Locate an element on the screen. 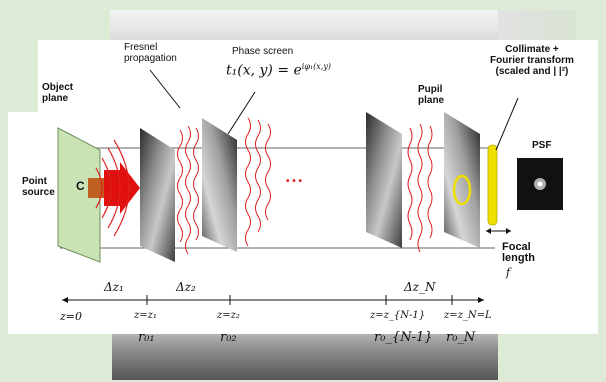  point-source-label: Point source is located at coordinates (38, 187).